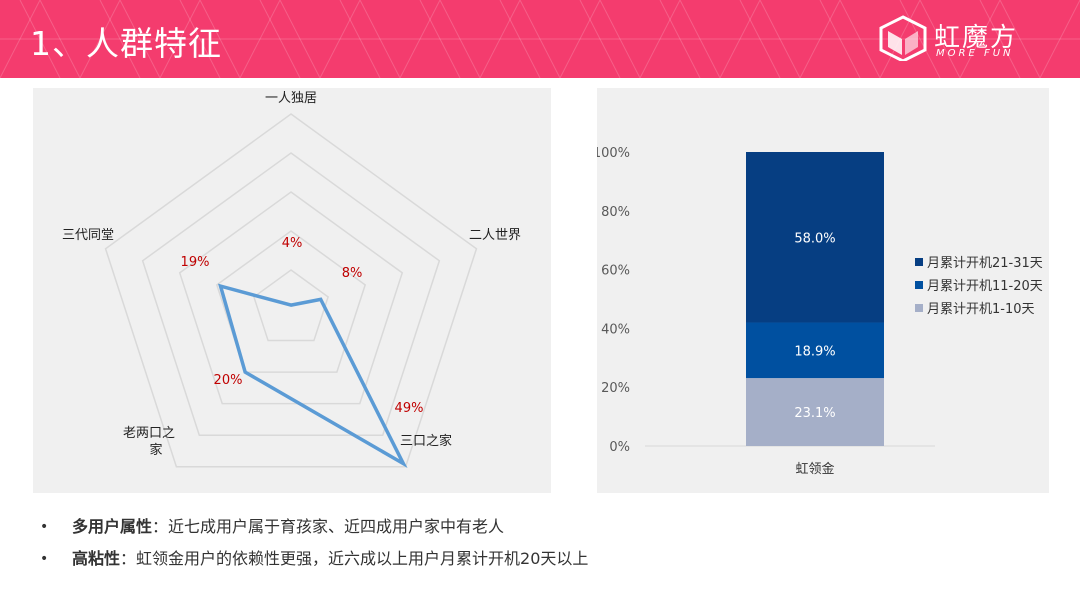 This screenshot has height=611, width=1080. What do you see at coordinates (228, 380) in the screenshot?
I see `radar-data-label: 20%` at bounding box center [228, 380].